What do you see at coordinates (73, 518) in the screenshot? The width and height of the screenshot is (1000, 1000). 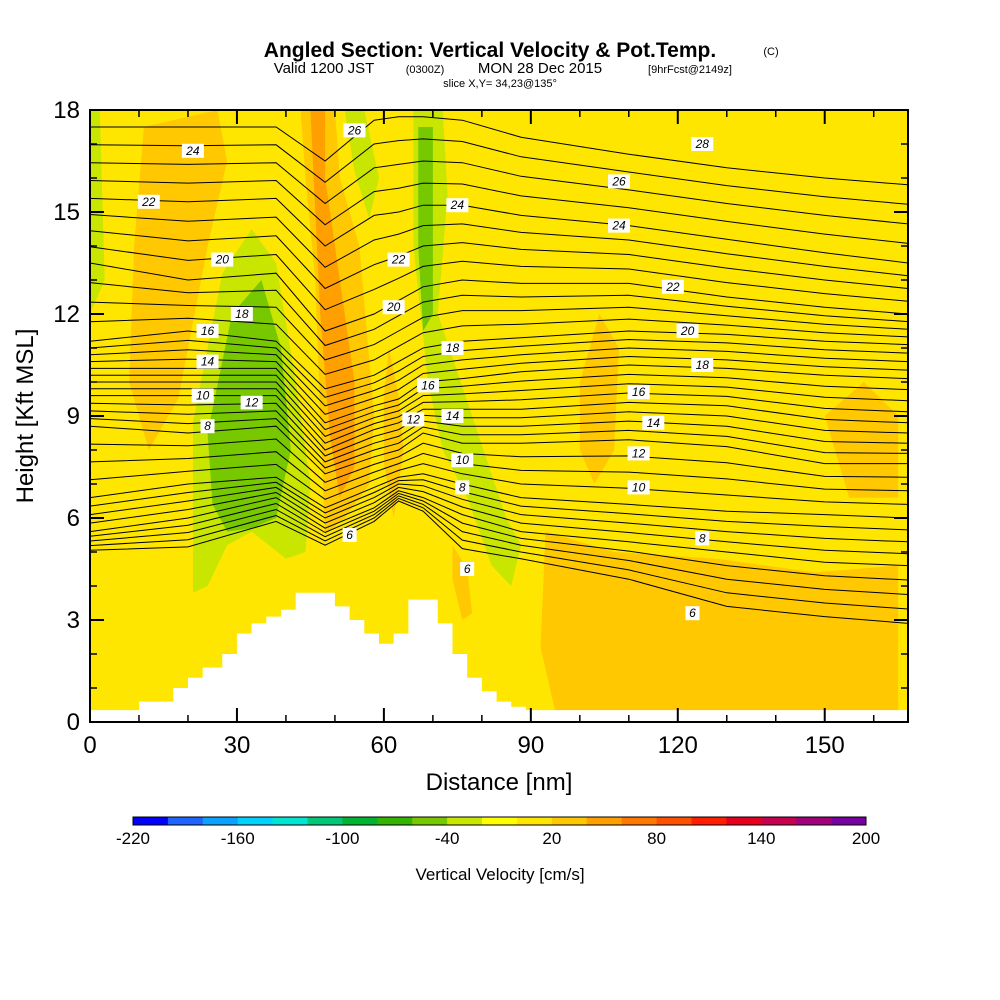 I see `y-tick-label: 6` at bounding box center [73, 518].